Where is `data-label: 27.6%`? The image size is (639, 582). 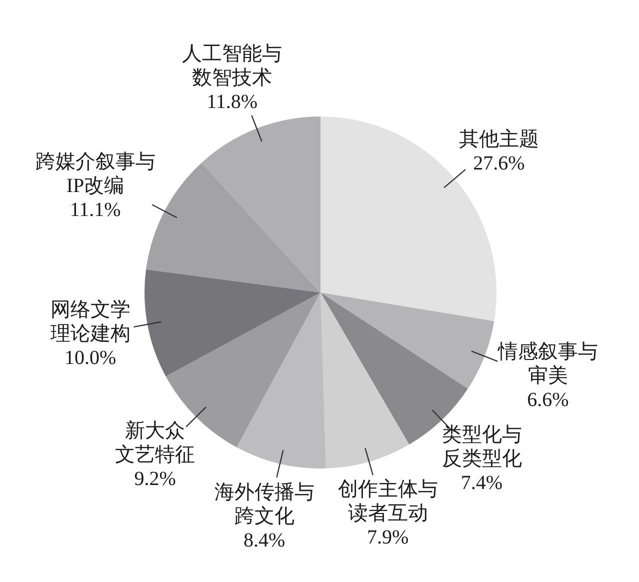
data-label: 27.6% is located at coordinates (499, 163).